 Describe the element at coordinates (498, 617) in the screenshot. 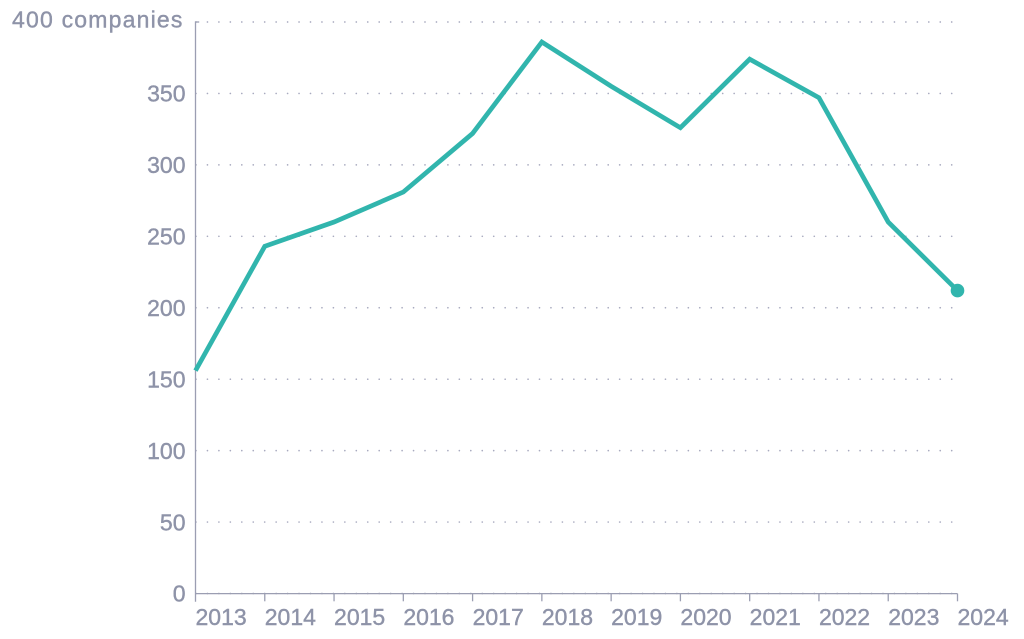

I see `svg-text: 2017` at that location.